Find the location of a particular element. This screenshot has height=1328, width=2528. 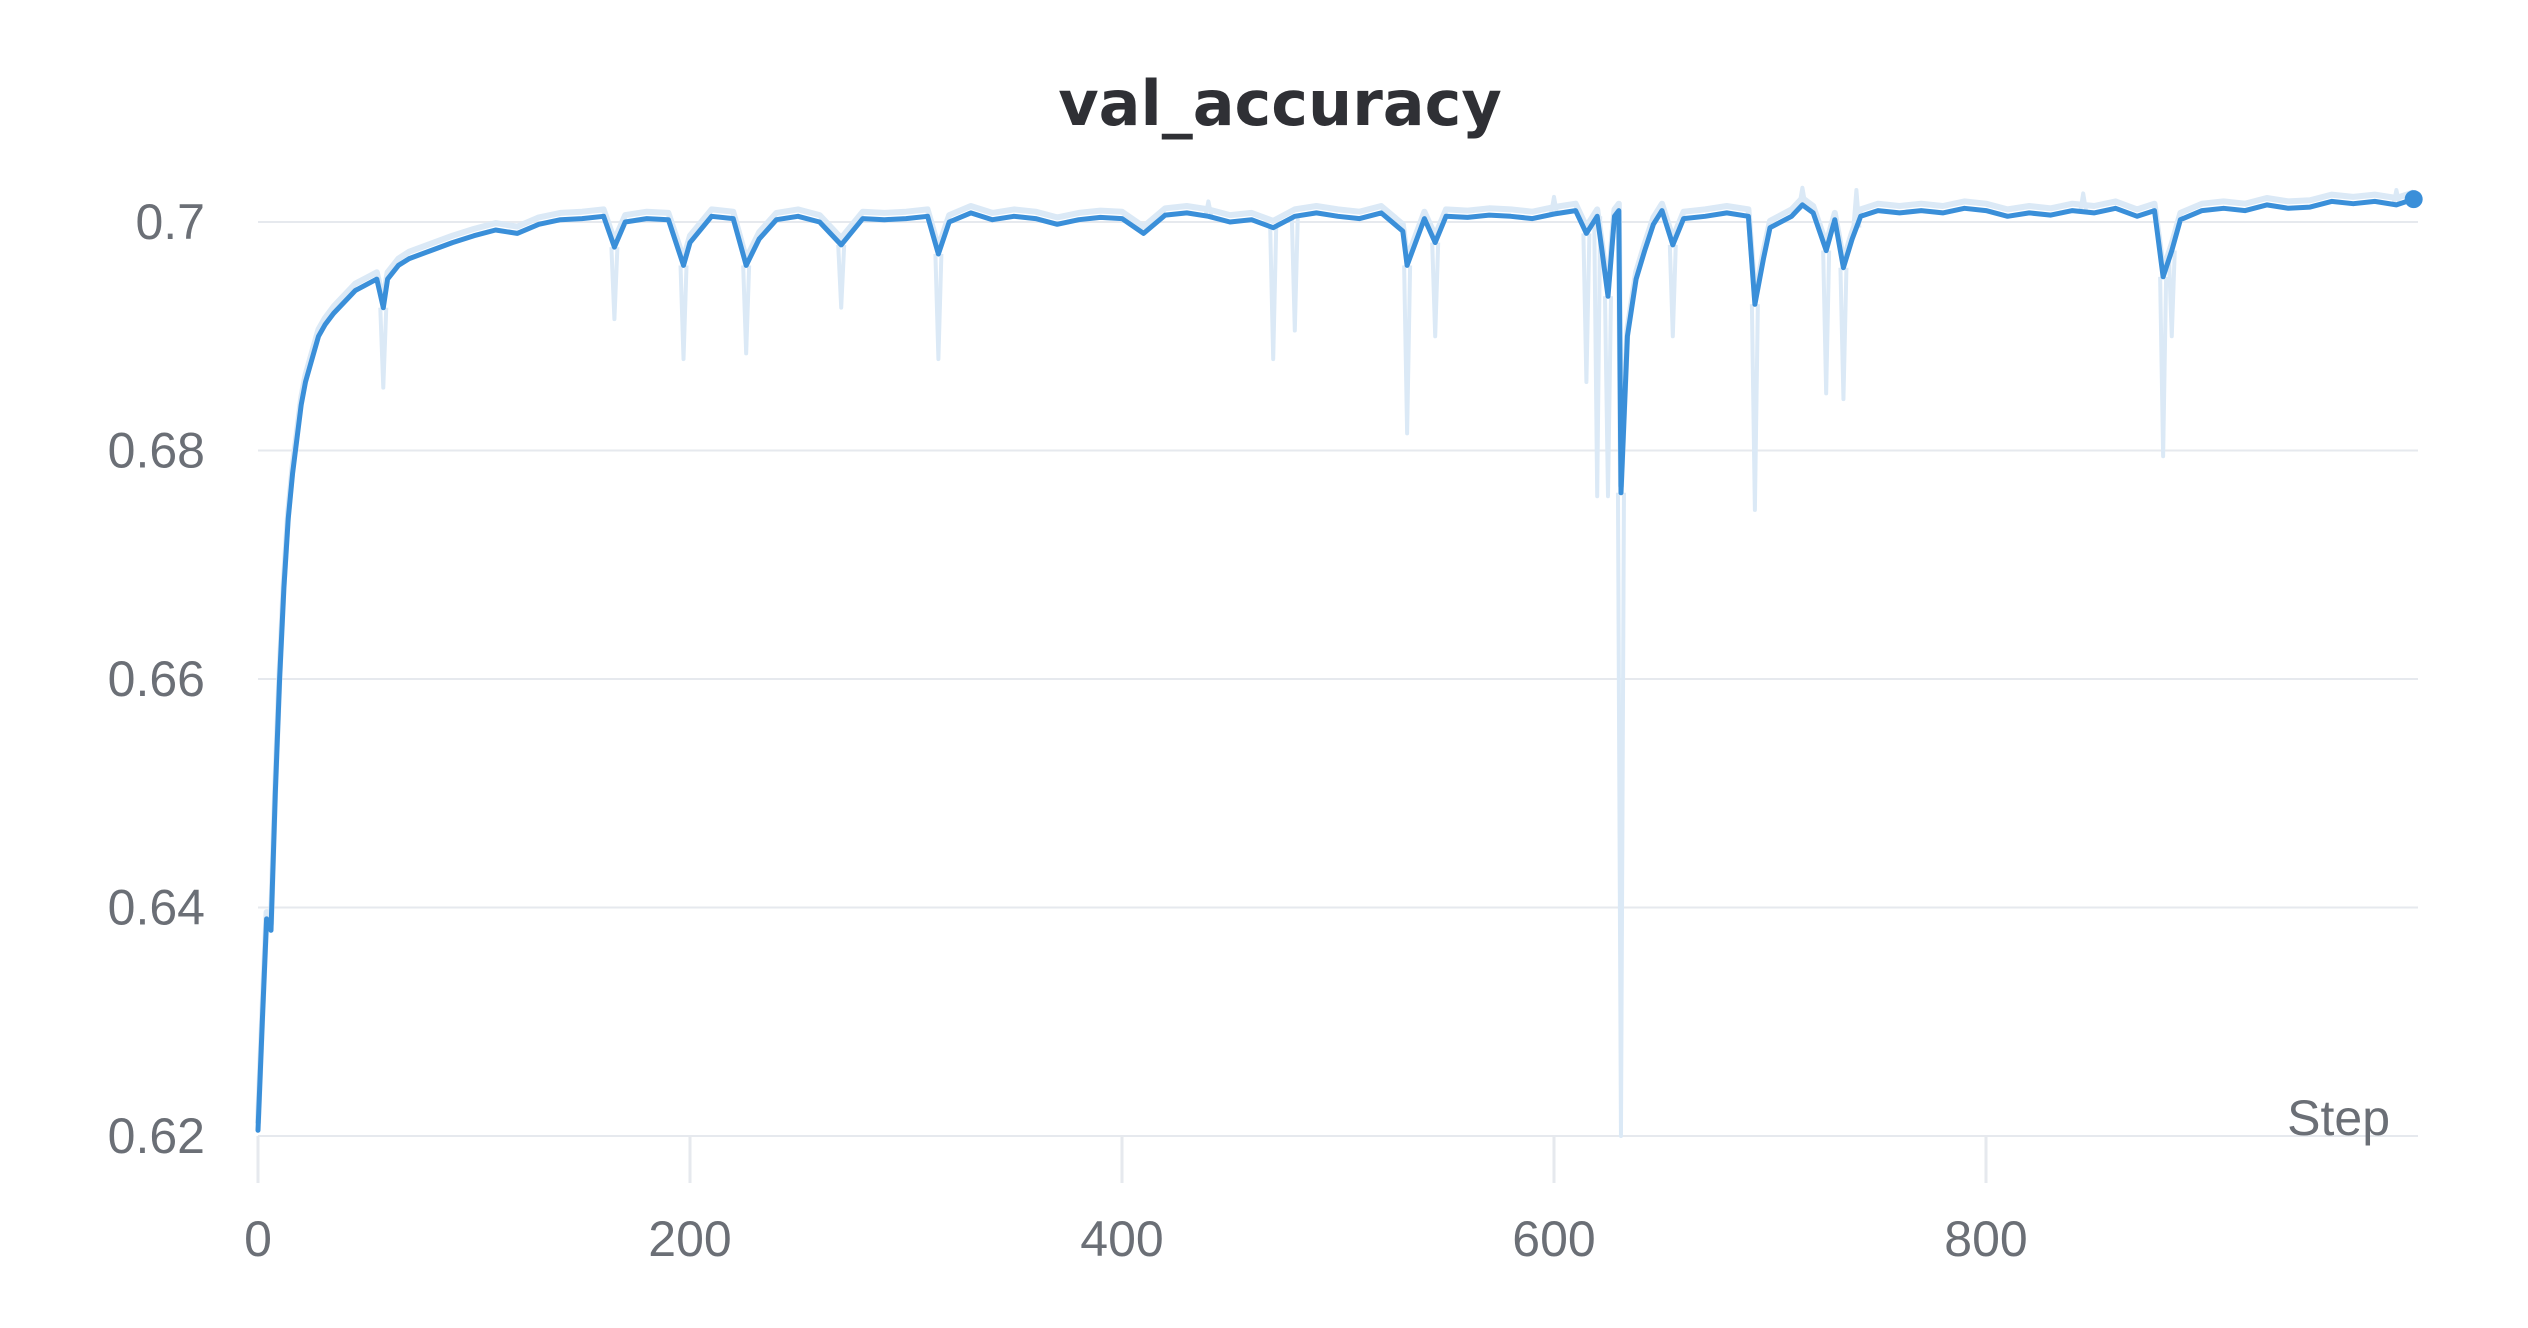

x-tick-label: 400 is located at coordinates (1121, 1239).